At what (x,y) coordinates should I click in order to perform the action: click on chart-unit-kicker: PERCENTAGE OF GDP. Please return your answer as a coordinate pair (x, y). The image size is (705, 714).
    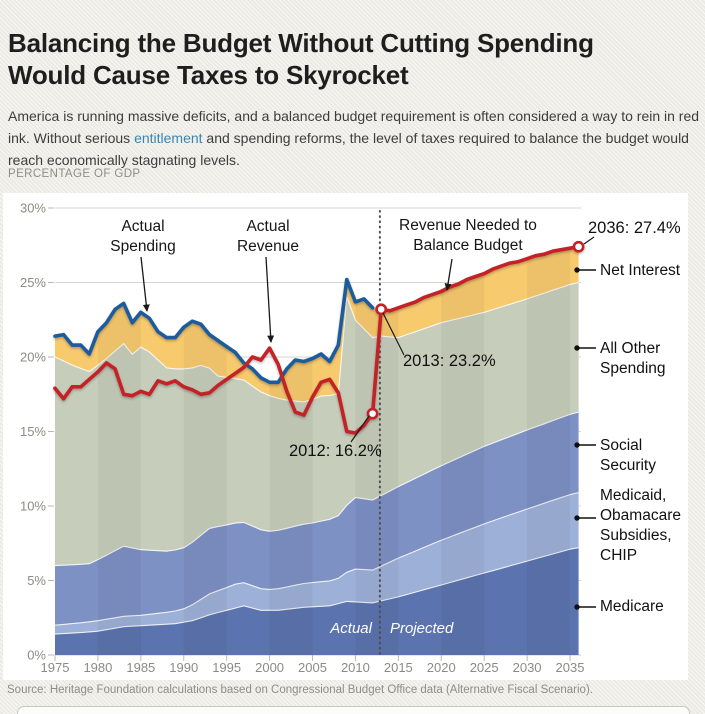
    Looking at the image, I should click on (74, 174).